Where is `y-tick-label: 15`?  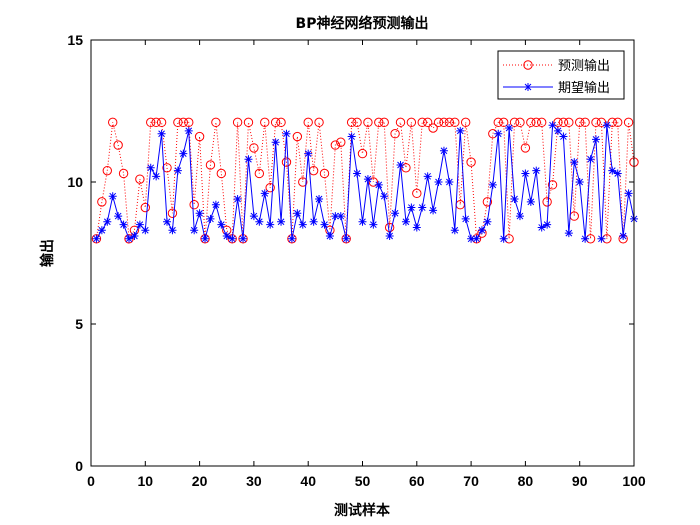 y-tick-label: 15 is located at coordinates (75, 40).